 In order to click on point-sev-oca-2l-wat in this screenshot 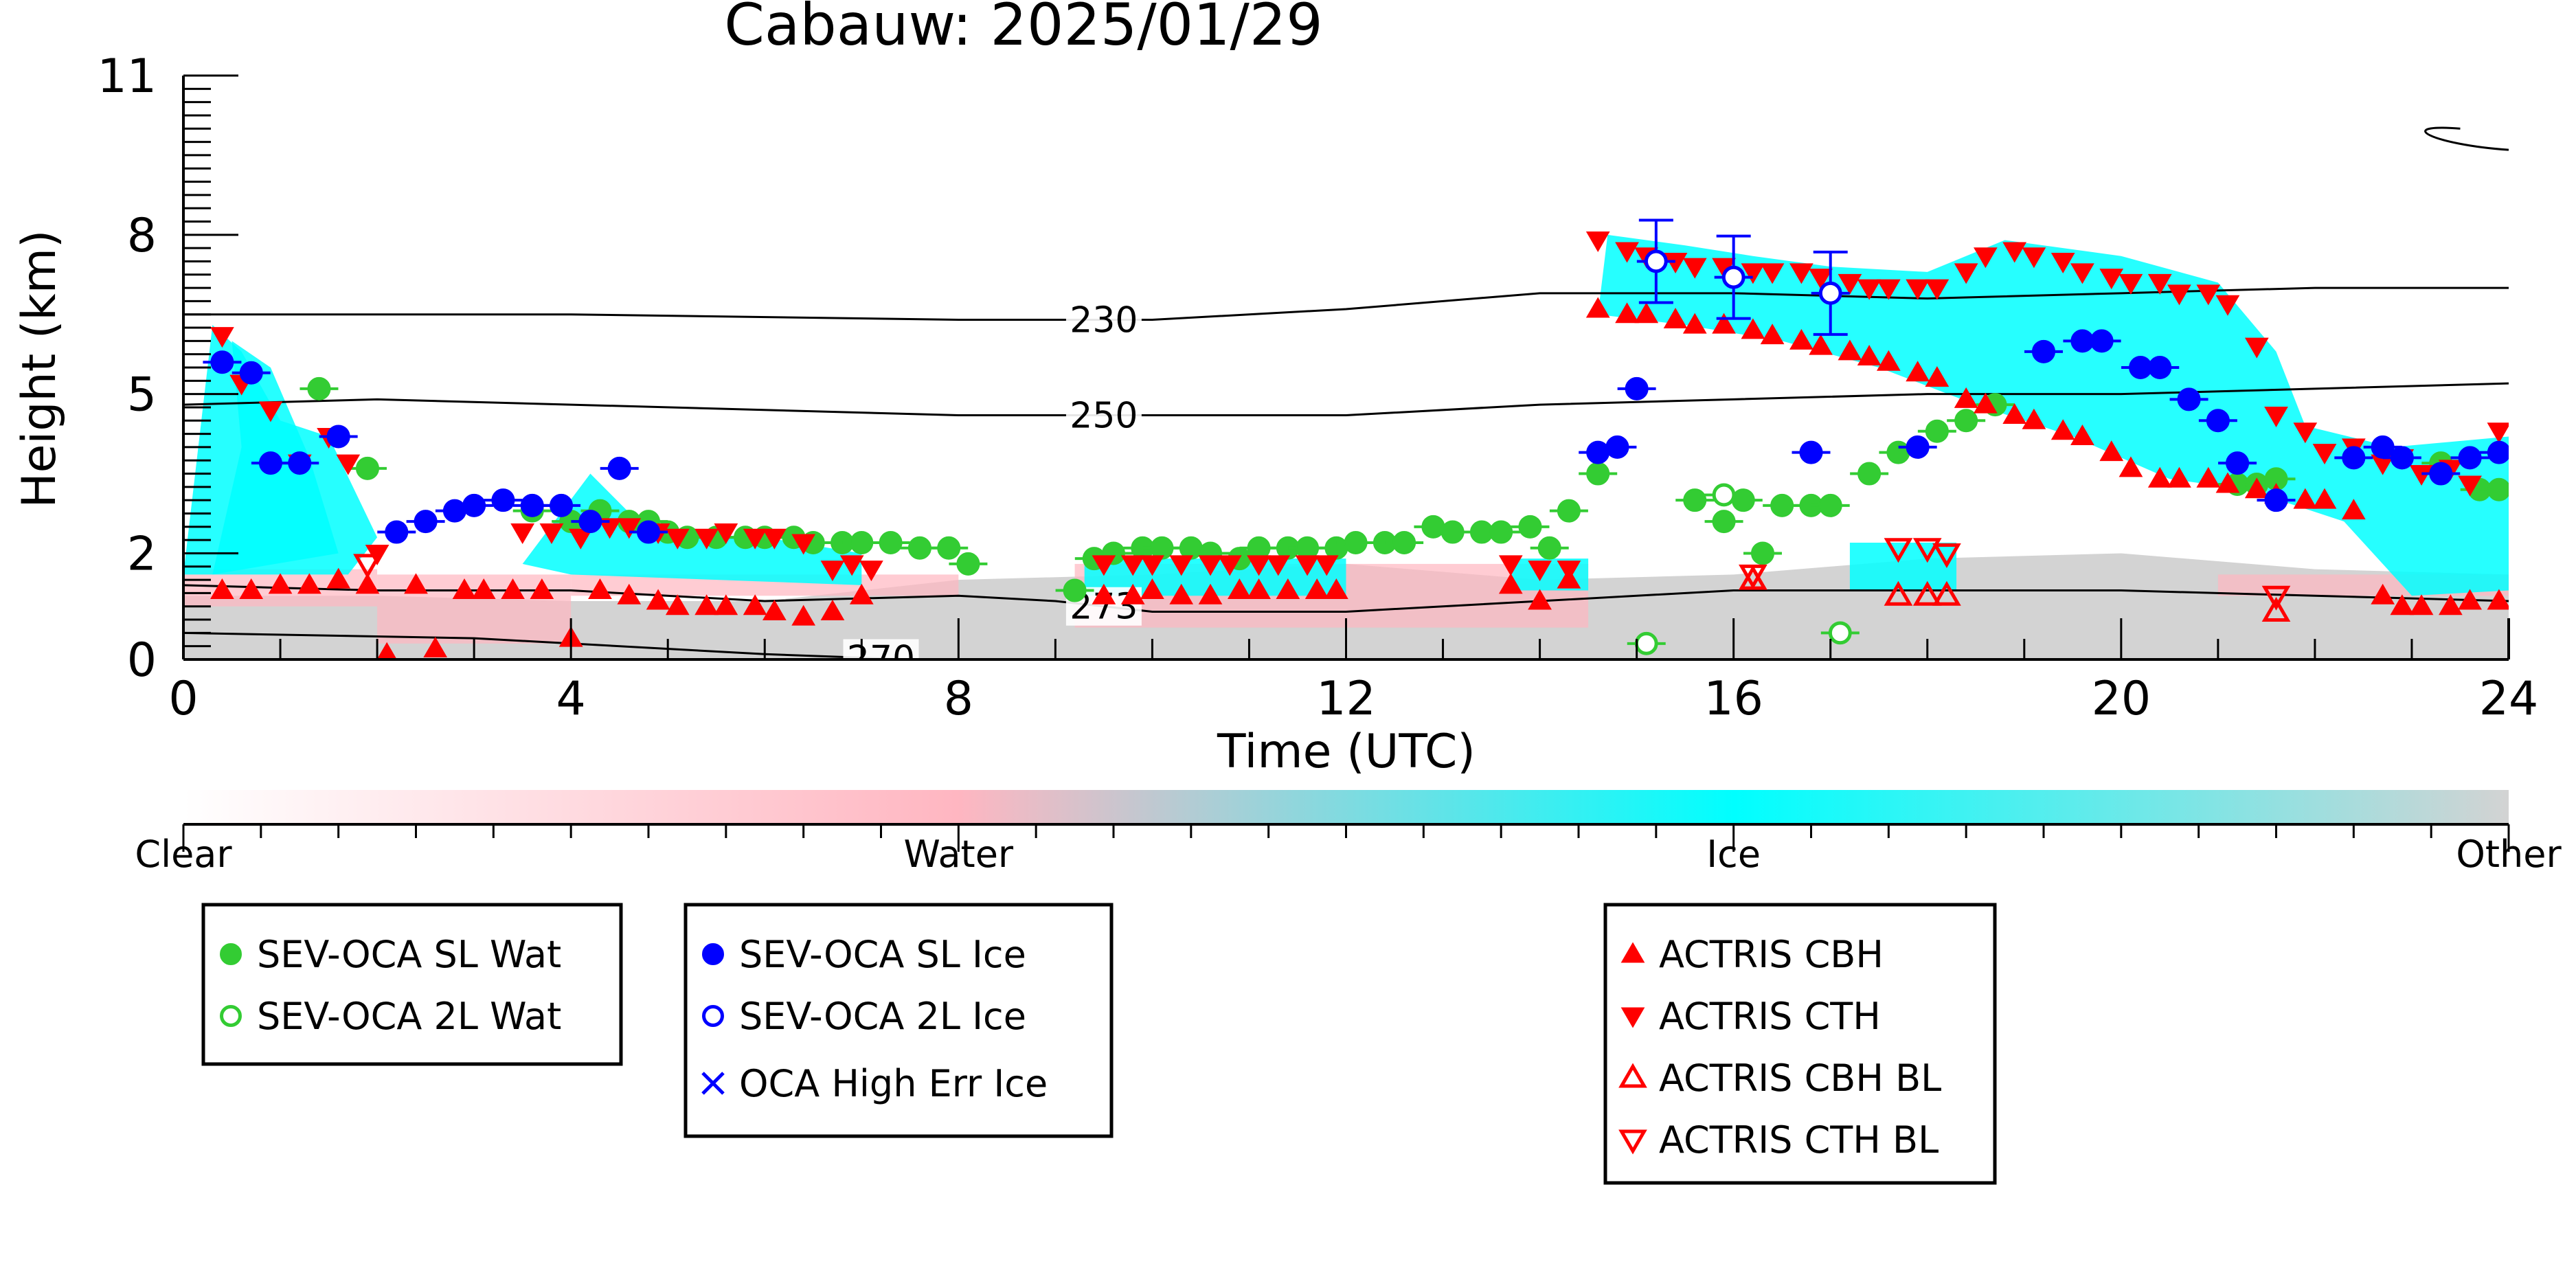, I will do `click(1646, 643)`.